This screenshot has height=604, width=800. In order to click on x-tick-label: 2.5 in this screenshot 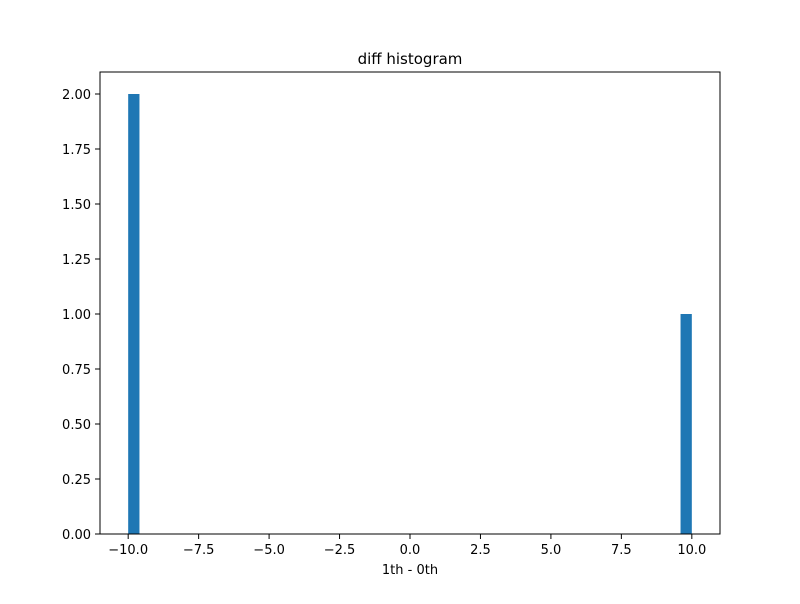, I will do `click(480, 550)`.